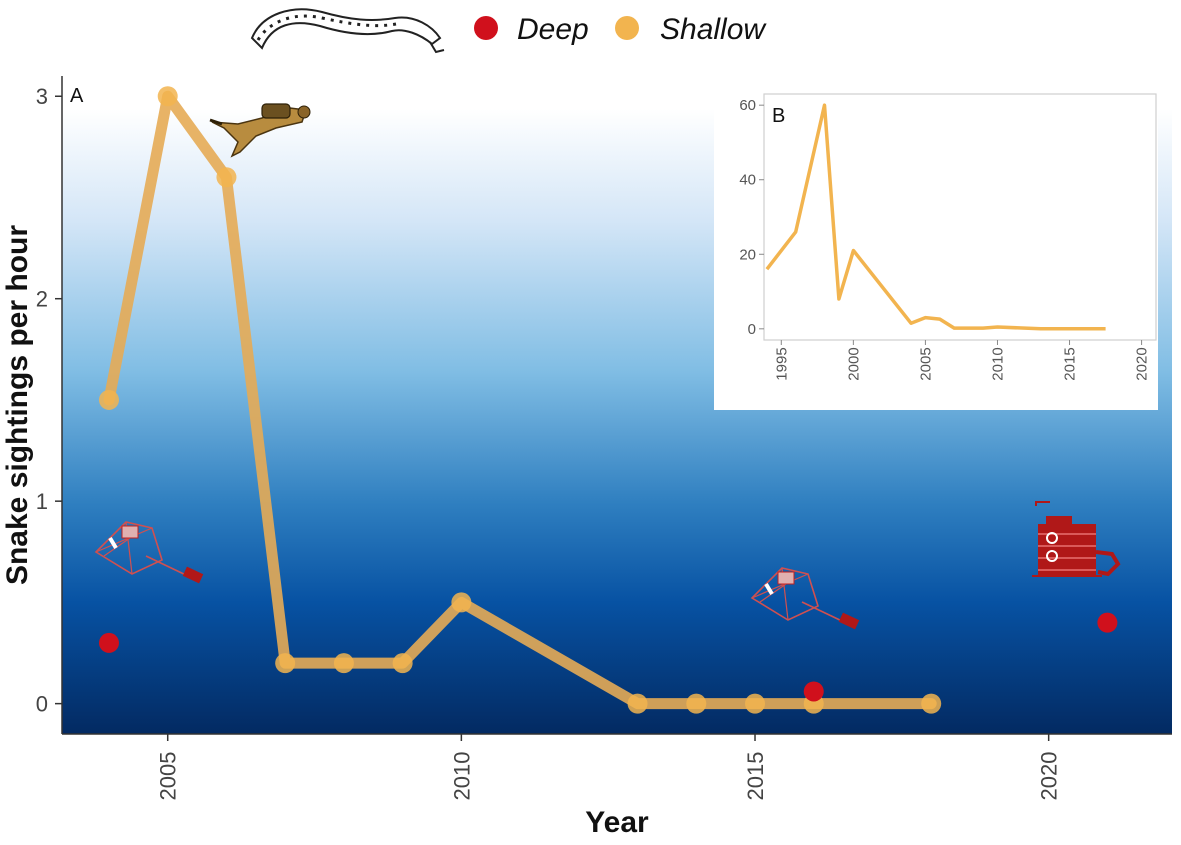 The width and height of the screenshot is (1181, 845). I want to click on inset-x-tick-label: 2020, so click(1142, 363).